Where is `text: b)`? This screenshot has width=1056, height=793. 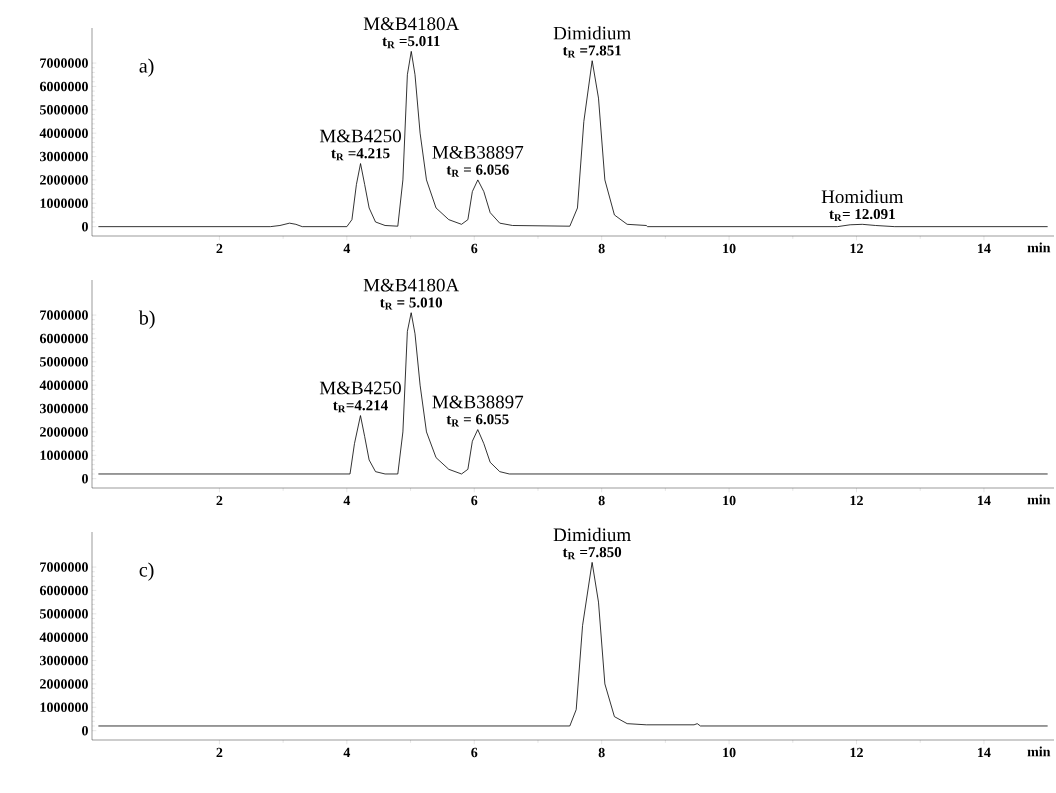 text: b) is located at coordinates (146, 319).